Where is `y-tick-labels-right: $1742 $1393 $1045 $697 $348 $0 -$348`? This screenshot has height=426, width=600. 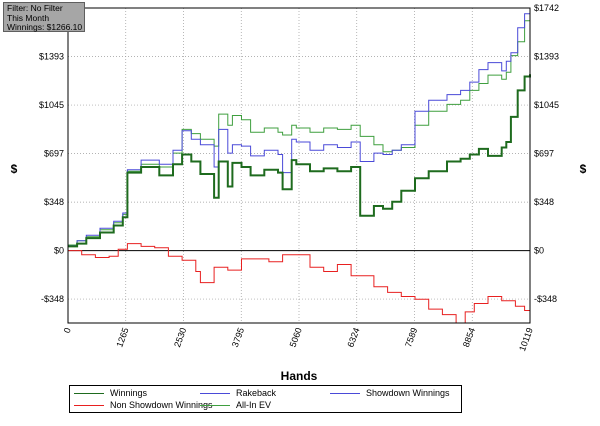
y-tick-labels-right: $1742 $1393 $1045 $697 $348 $0 -$348 is located at coordinates (546, 153).